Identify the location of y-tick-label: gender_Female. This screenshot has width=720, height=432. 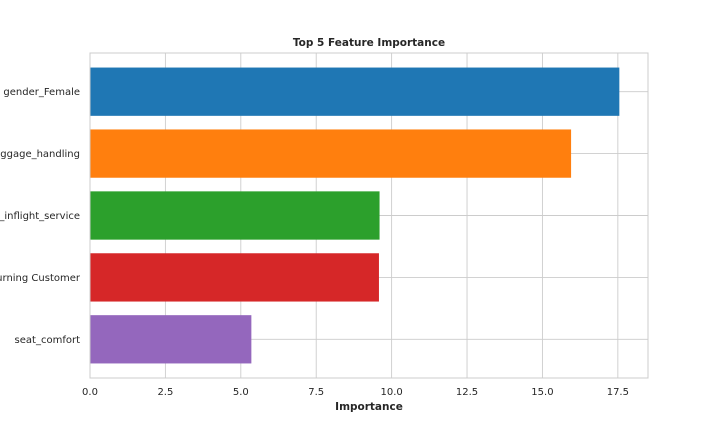
(41, 92).